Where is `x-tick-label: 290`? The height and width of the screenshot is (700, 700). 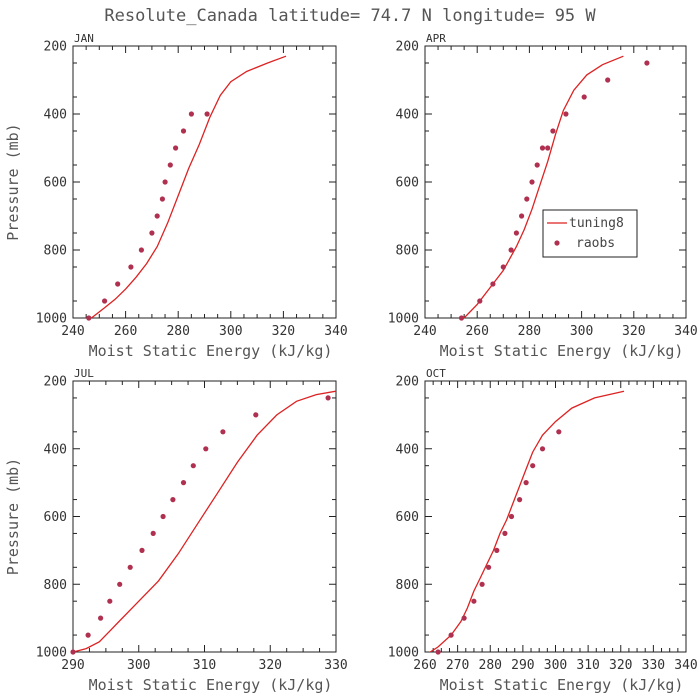
x-tick-label: 290 is located at coordinates (522, 665).